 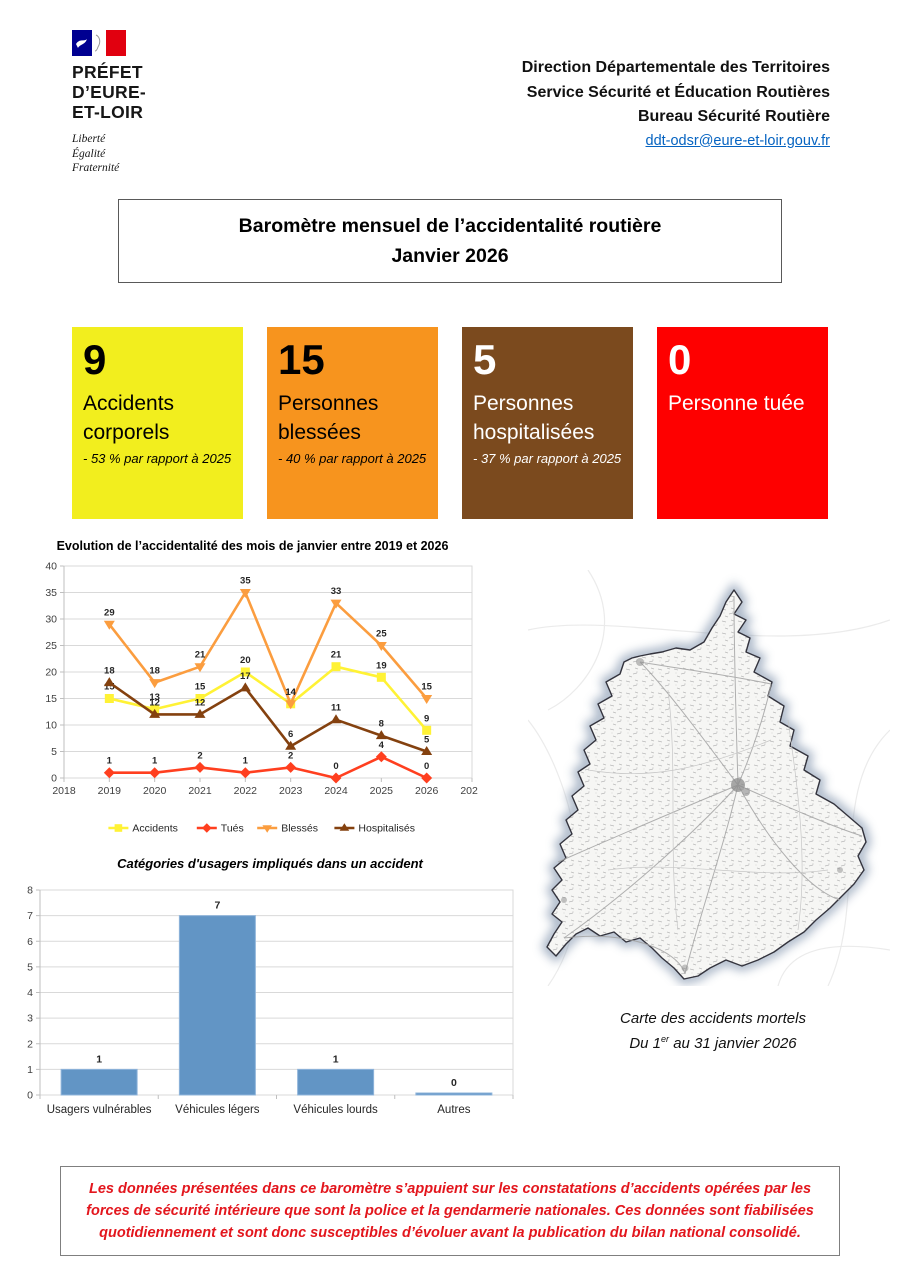 What do you see at coordinates (200, 791) in the screenshot?
I see `svg-text: 2021` at bounding box center [200, 791].